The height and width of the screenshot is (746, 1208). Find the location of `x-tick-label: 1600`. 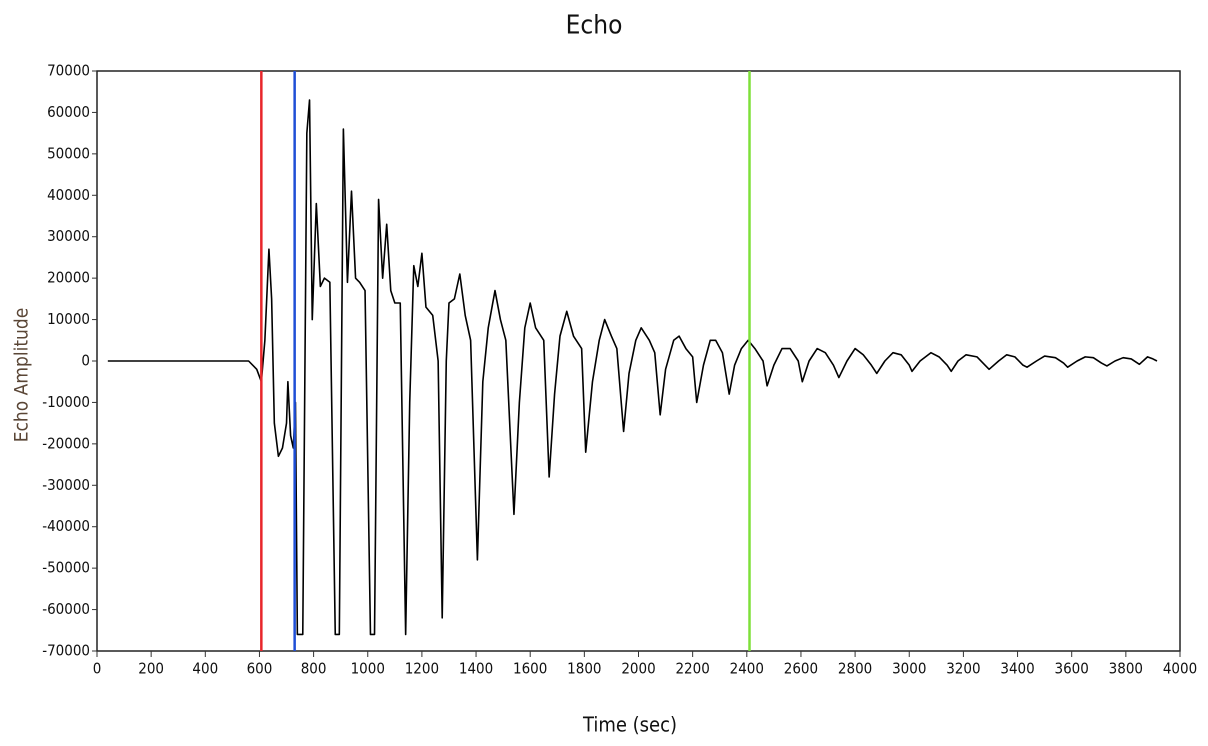

x-tick-label: 1600 is located at coordinates (530, 669).